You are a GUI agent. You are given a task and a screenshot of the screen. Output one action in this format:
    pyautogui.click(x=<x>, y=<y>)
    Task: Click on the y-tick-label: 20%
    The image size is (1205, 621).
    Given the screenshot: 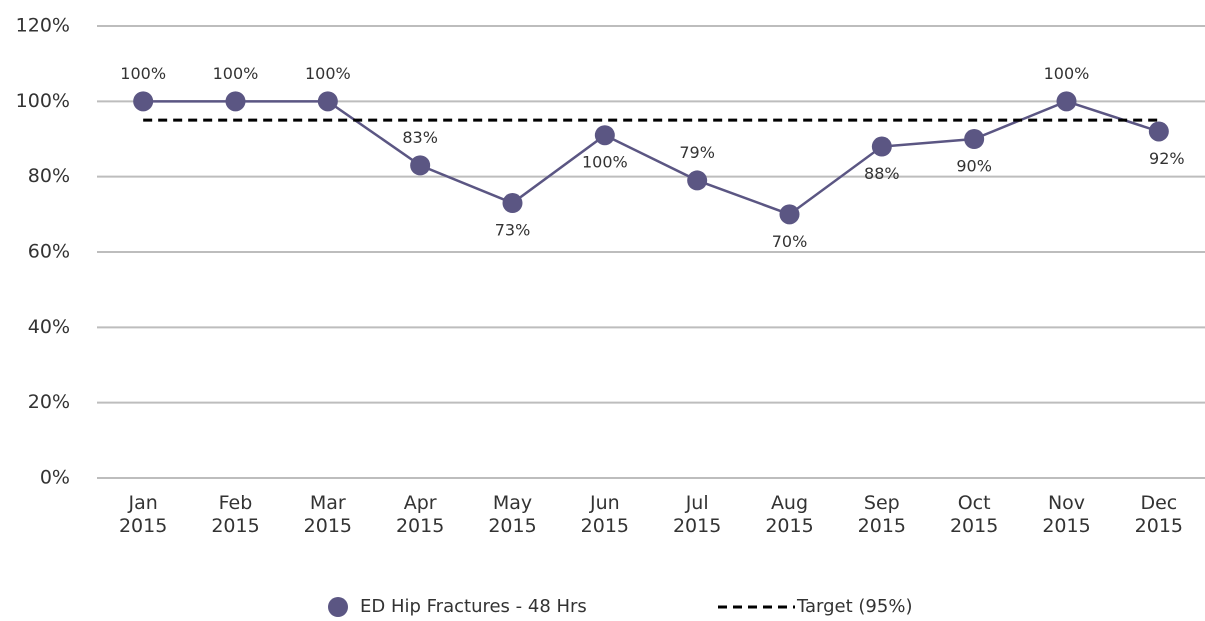 What is the action you would take?
    pyautogui.click(x=49, y=402)
    